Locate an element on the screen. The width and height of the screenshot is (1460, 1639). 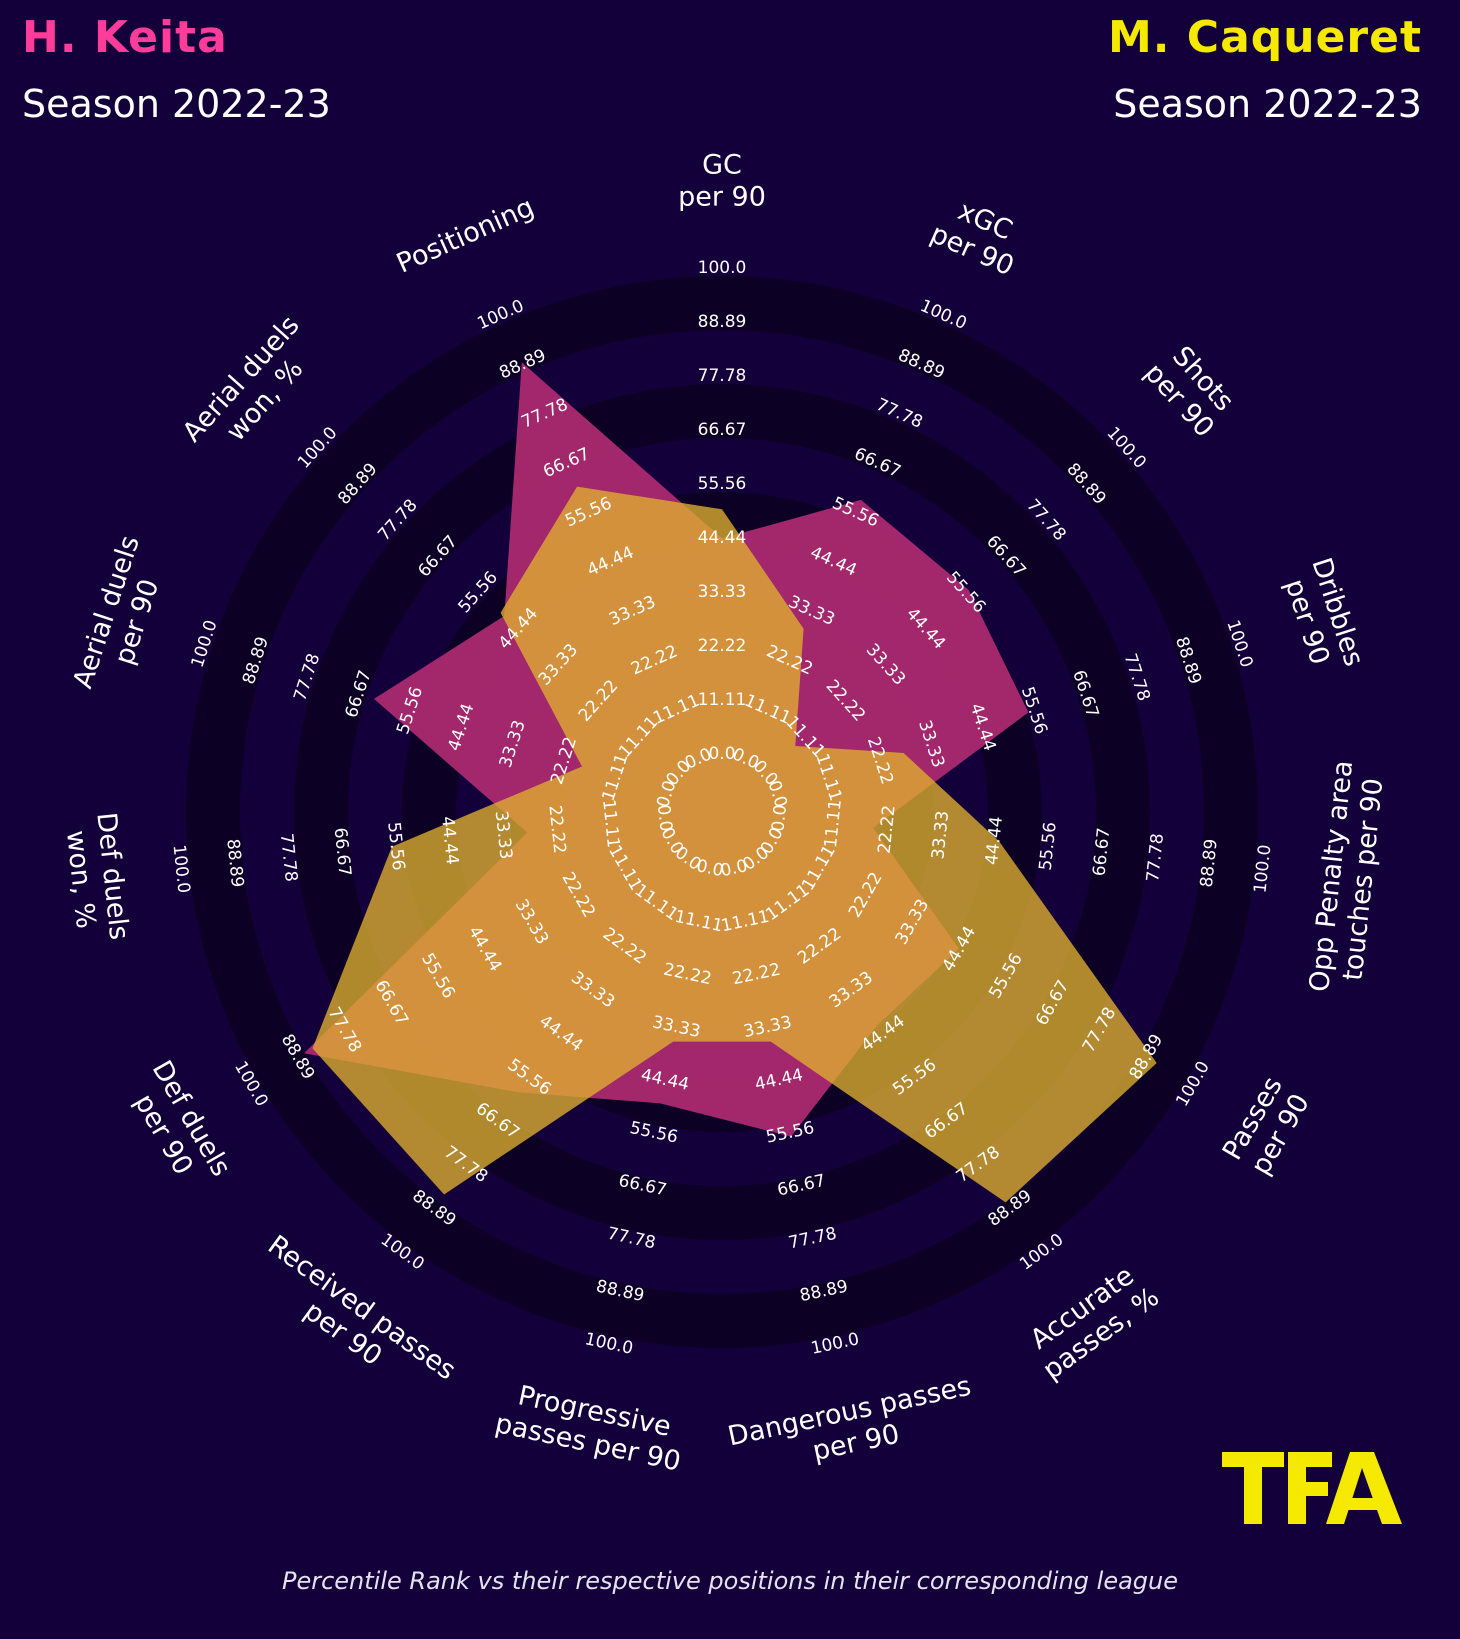
left-player-name: H. Keita is located at coordinates (125, 37).